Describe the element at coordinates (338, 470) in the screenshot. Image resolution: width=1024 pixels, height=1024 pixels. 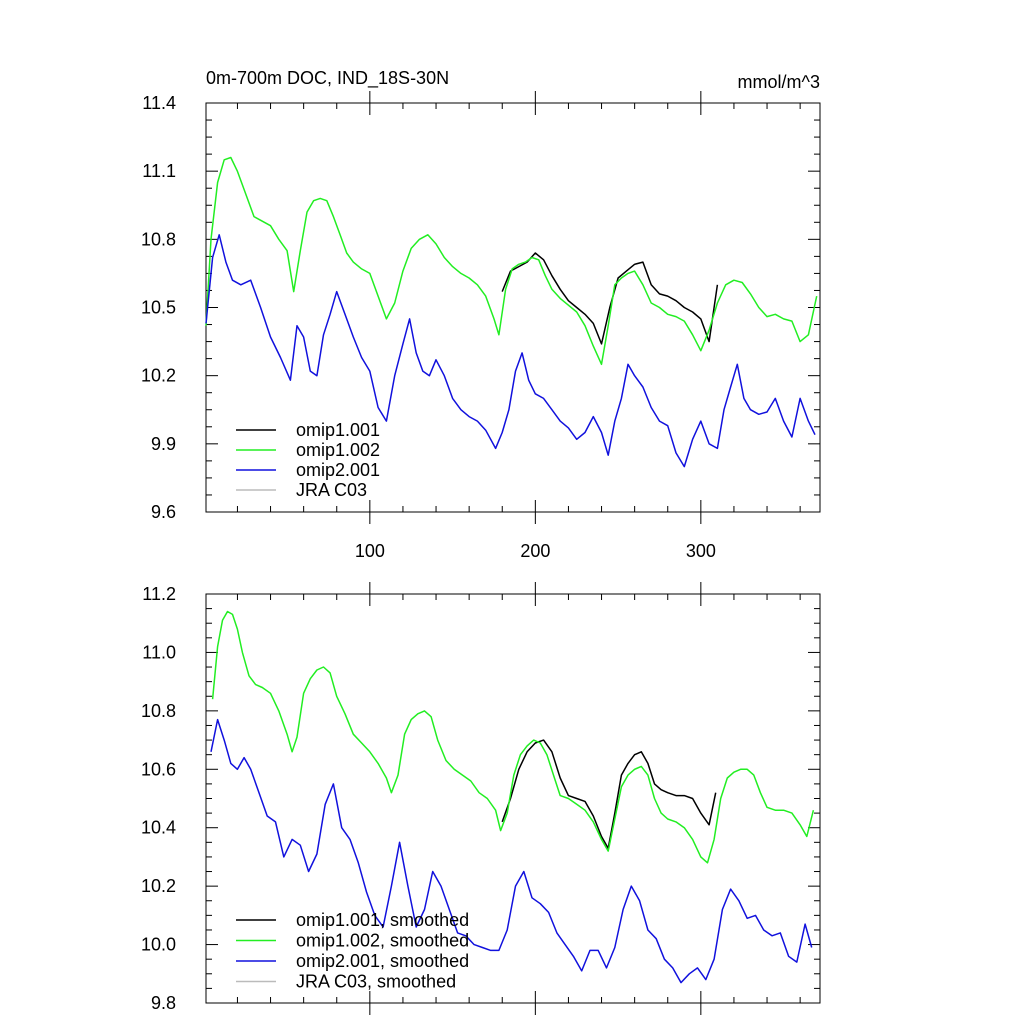
I see `legend-label: omip2.001` at that location.